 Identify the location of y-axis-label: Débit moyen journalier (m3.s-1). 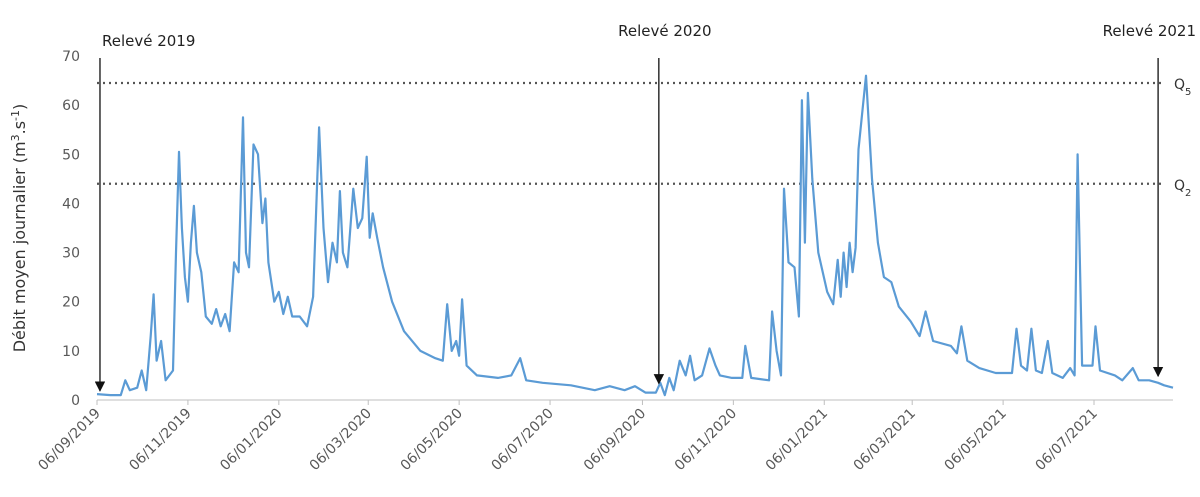
(19, 228).